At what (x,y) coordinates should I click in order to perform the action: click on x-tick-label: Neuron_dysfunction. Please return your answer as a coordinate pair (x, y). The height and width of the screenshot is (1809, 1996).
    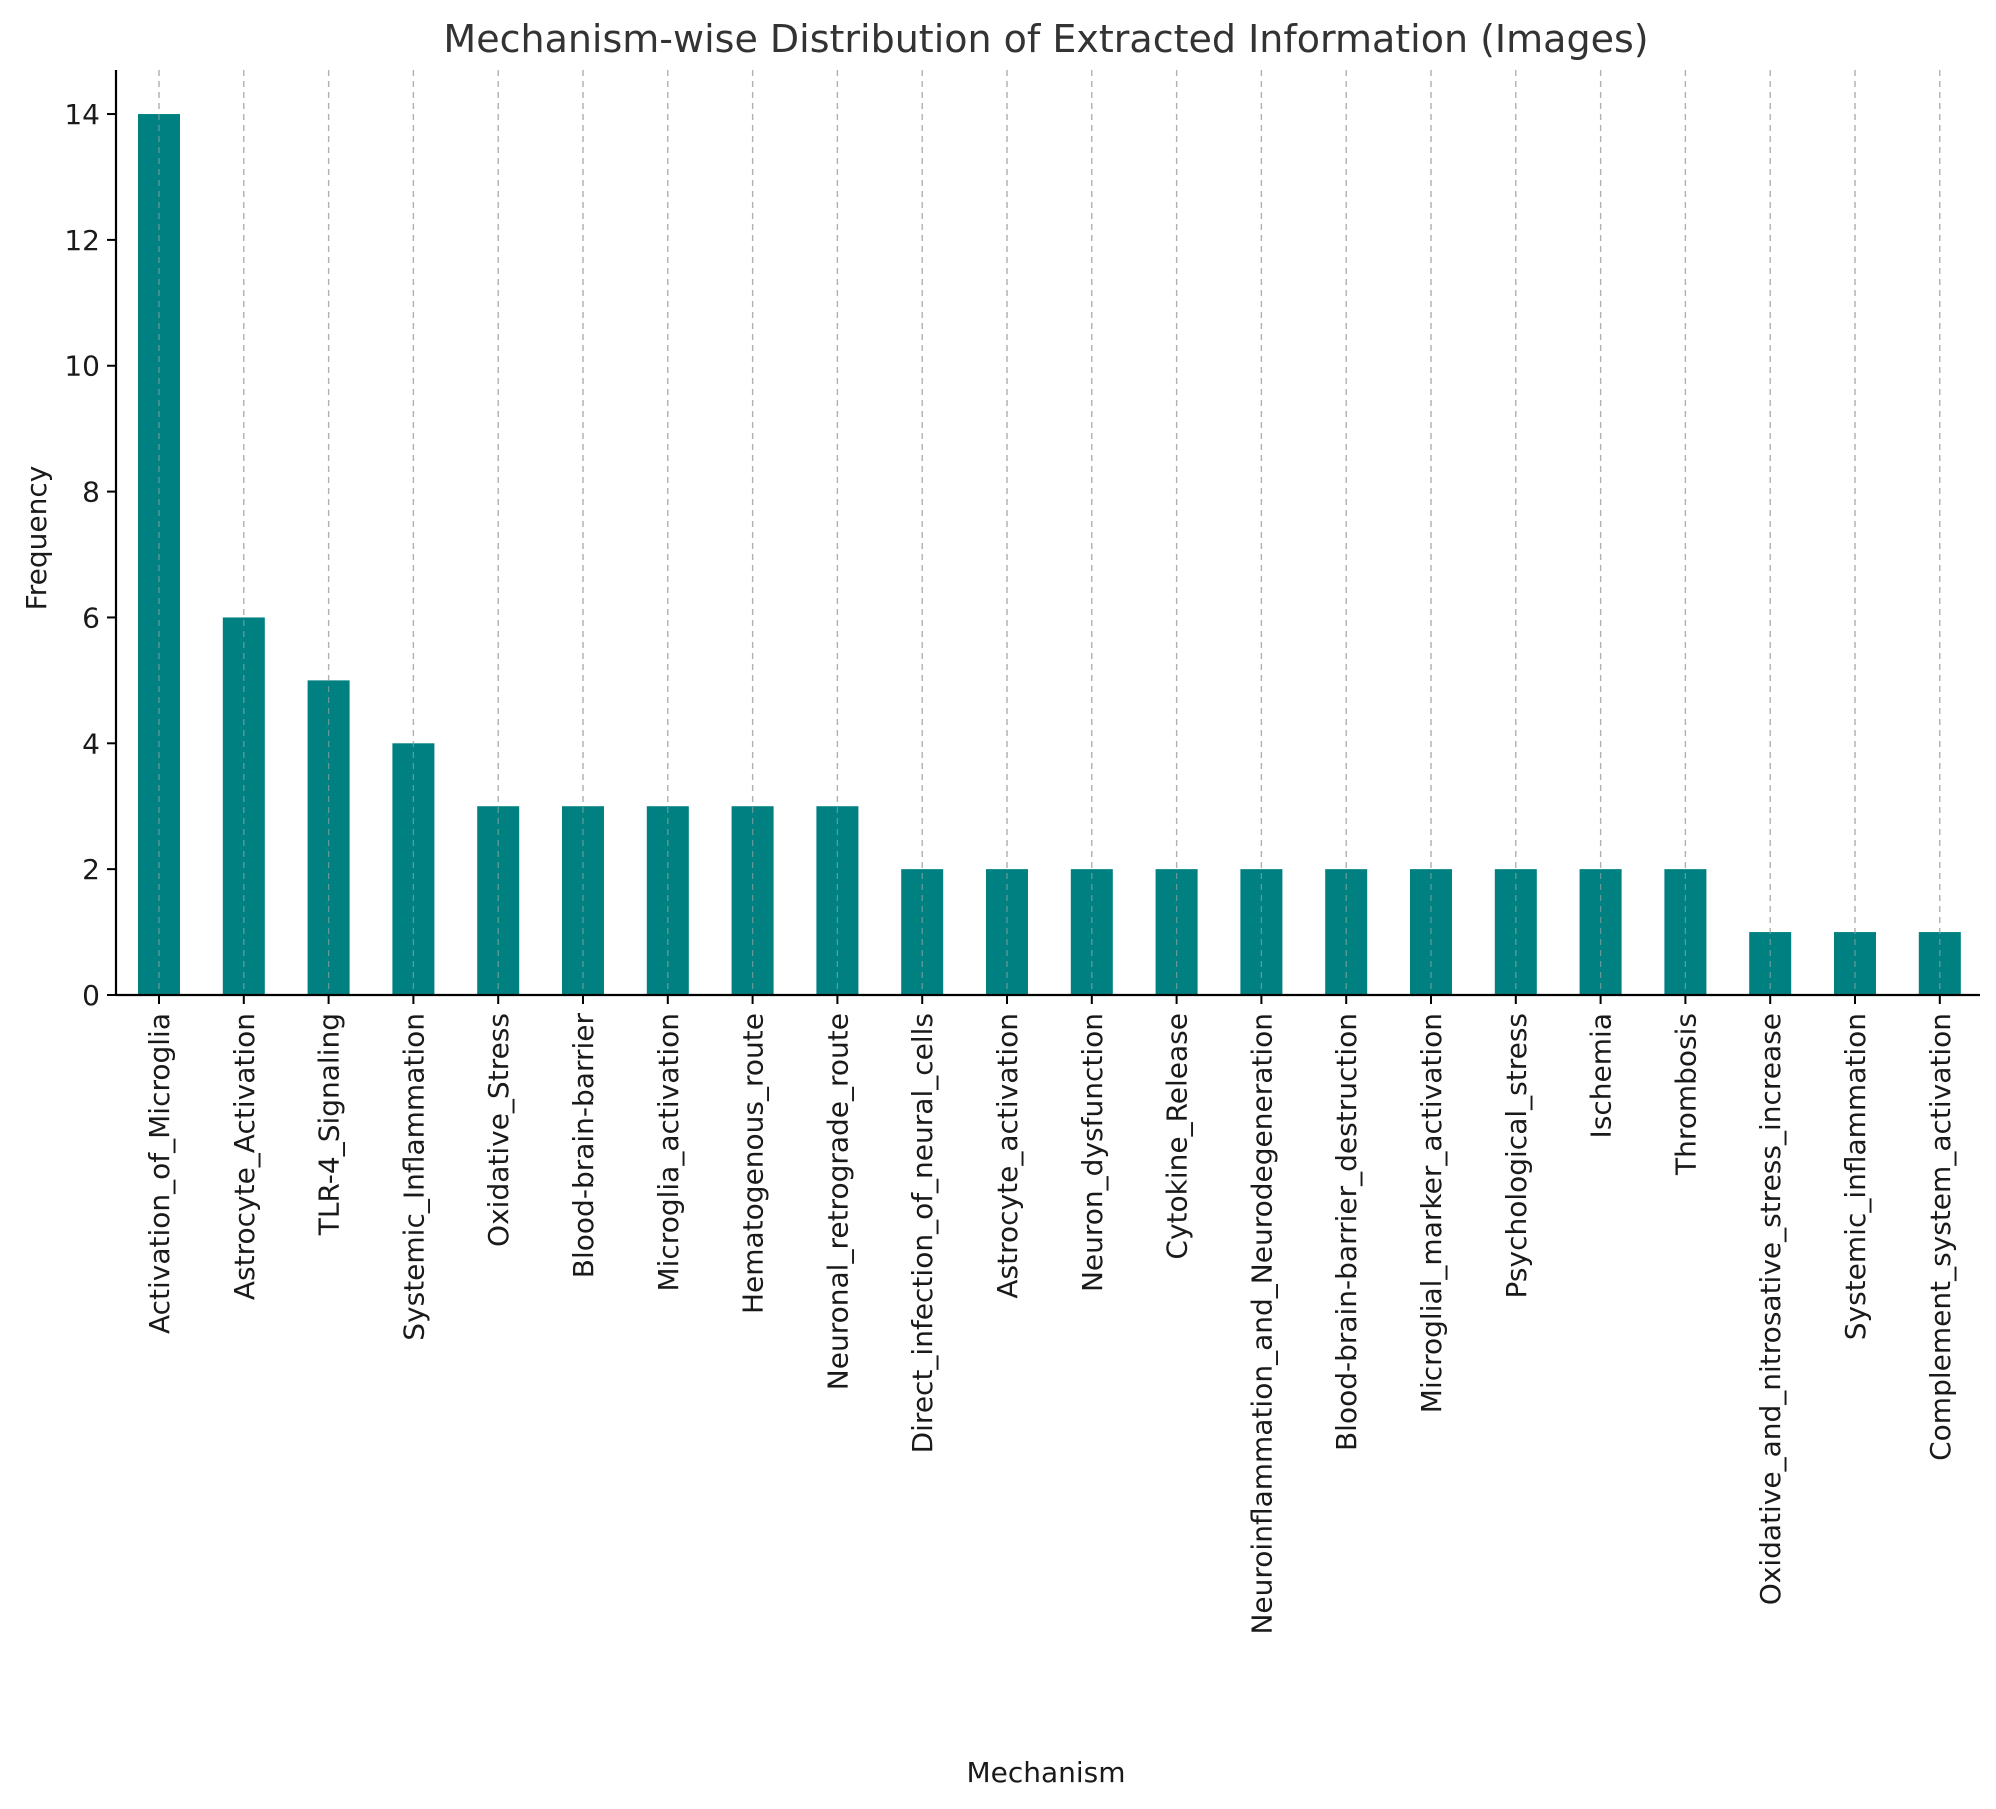
    Looking at the image, I should click on (1092, 1152).